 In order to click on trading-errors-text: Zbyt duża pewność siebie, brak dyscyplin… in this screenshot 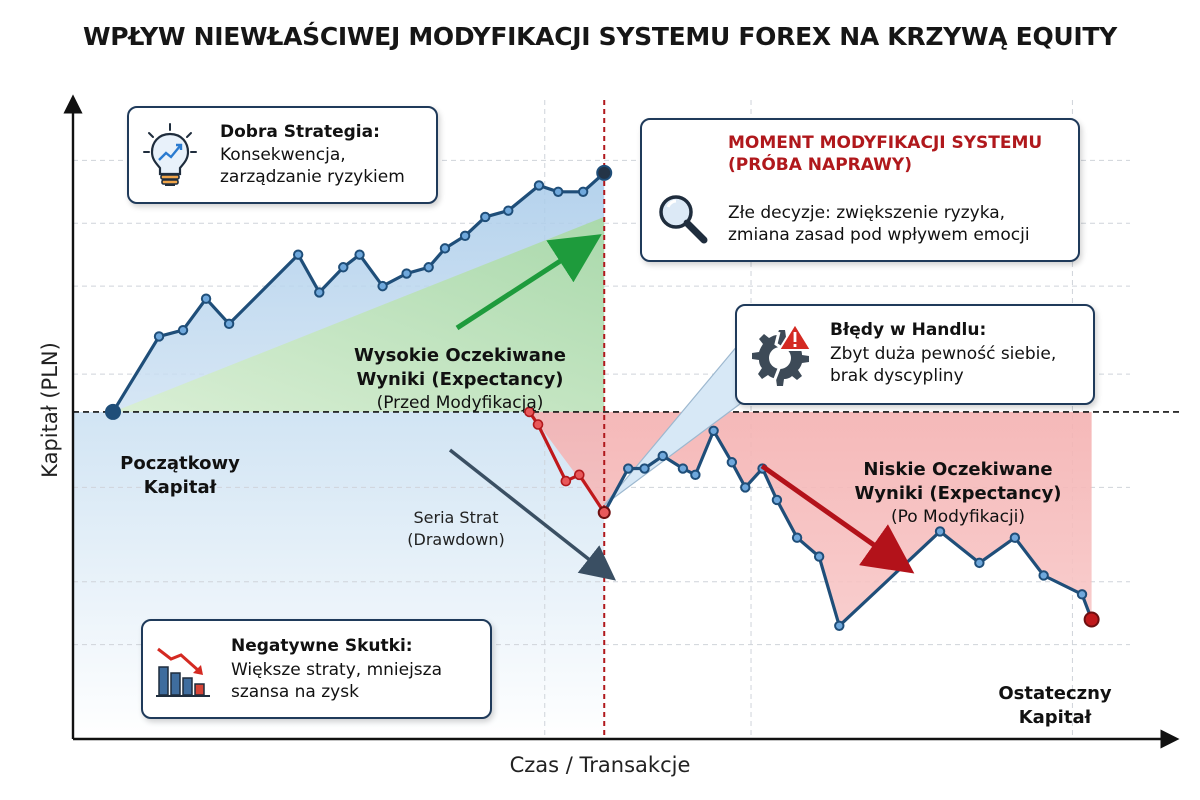, I will do `click(943, 365)`.